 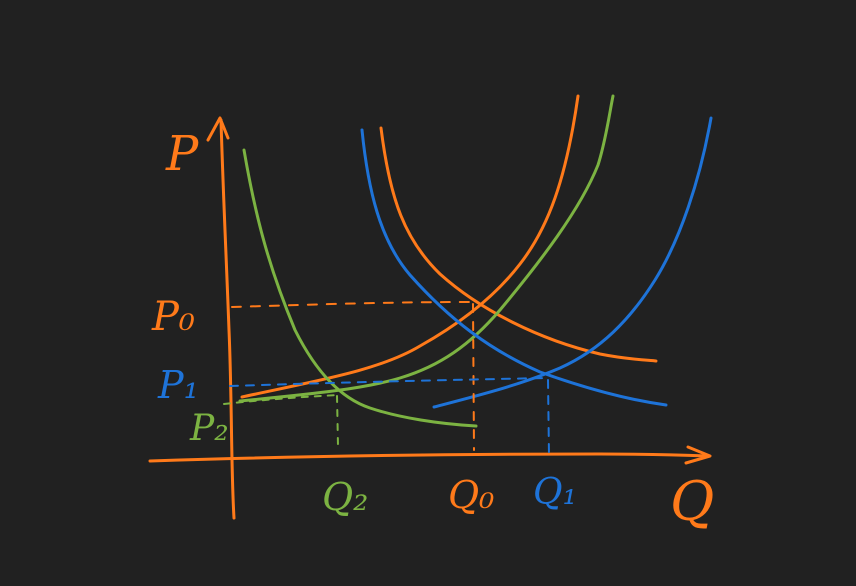 I want to click on demand-curve-orange, so click(x=518, y=244).